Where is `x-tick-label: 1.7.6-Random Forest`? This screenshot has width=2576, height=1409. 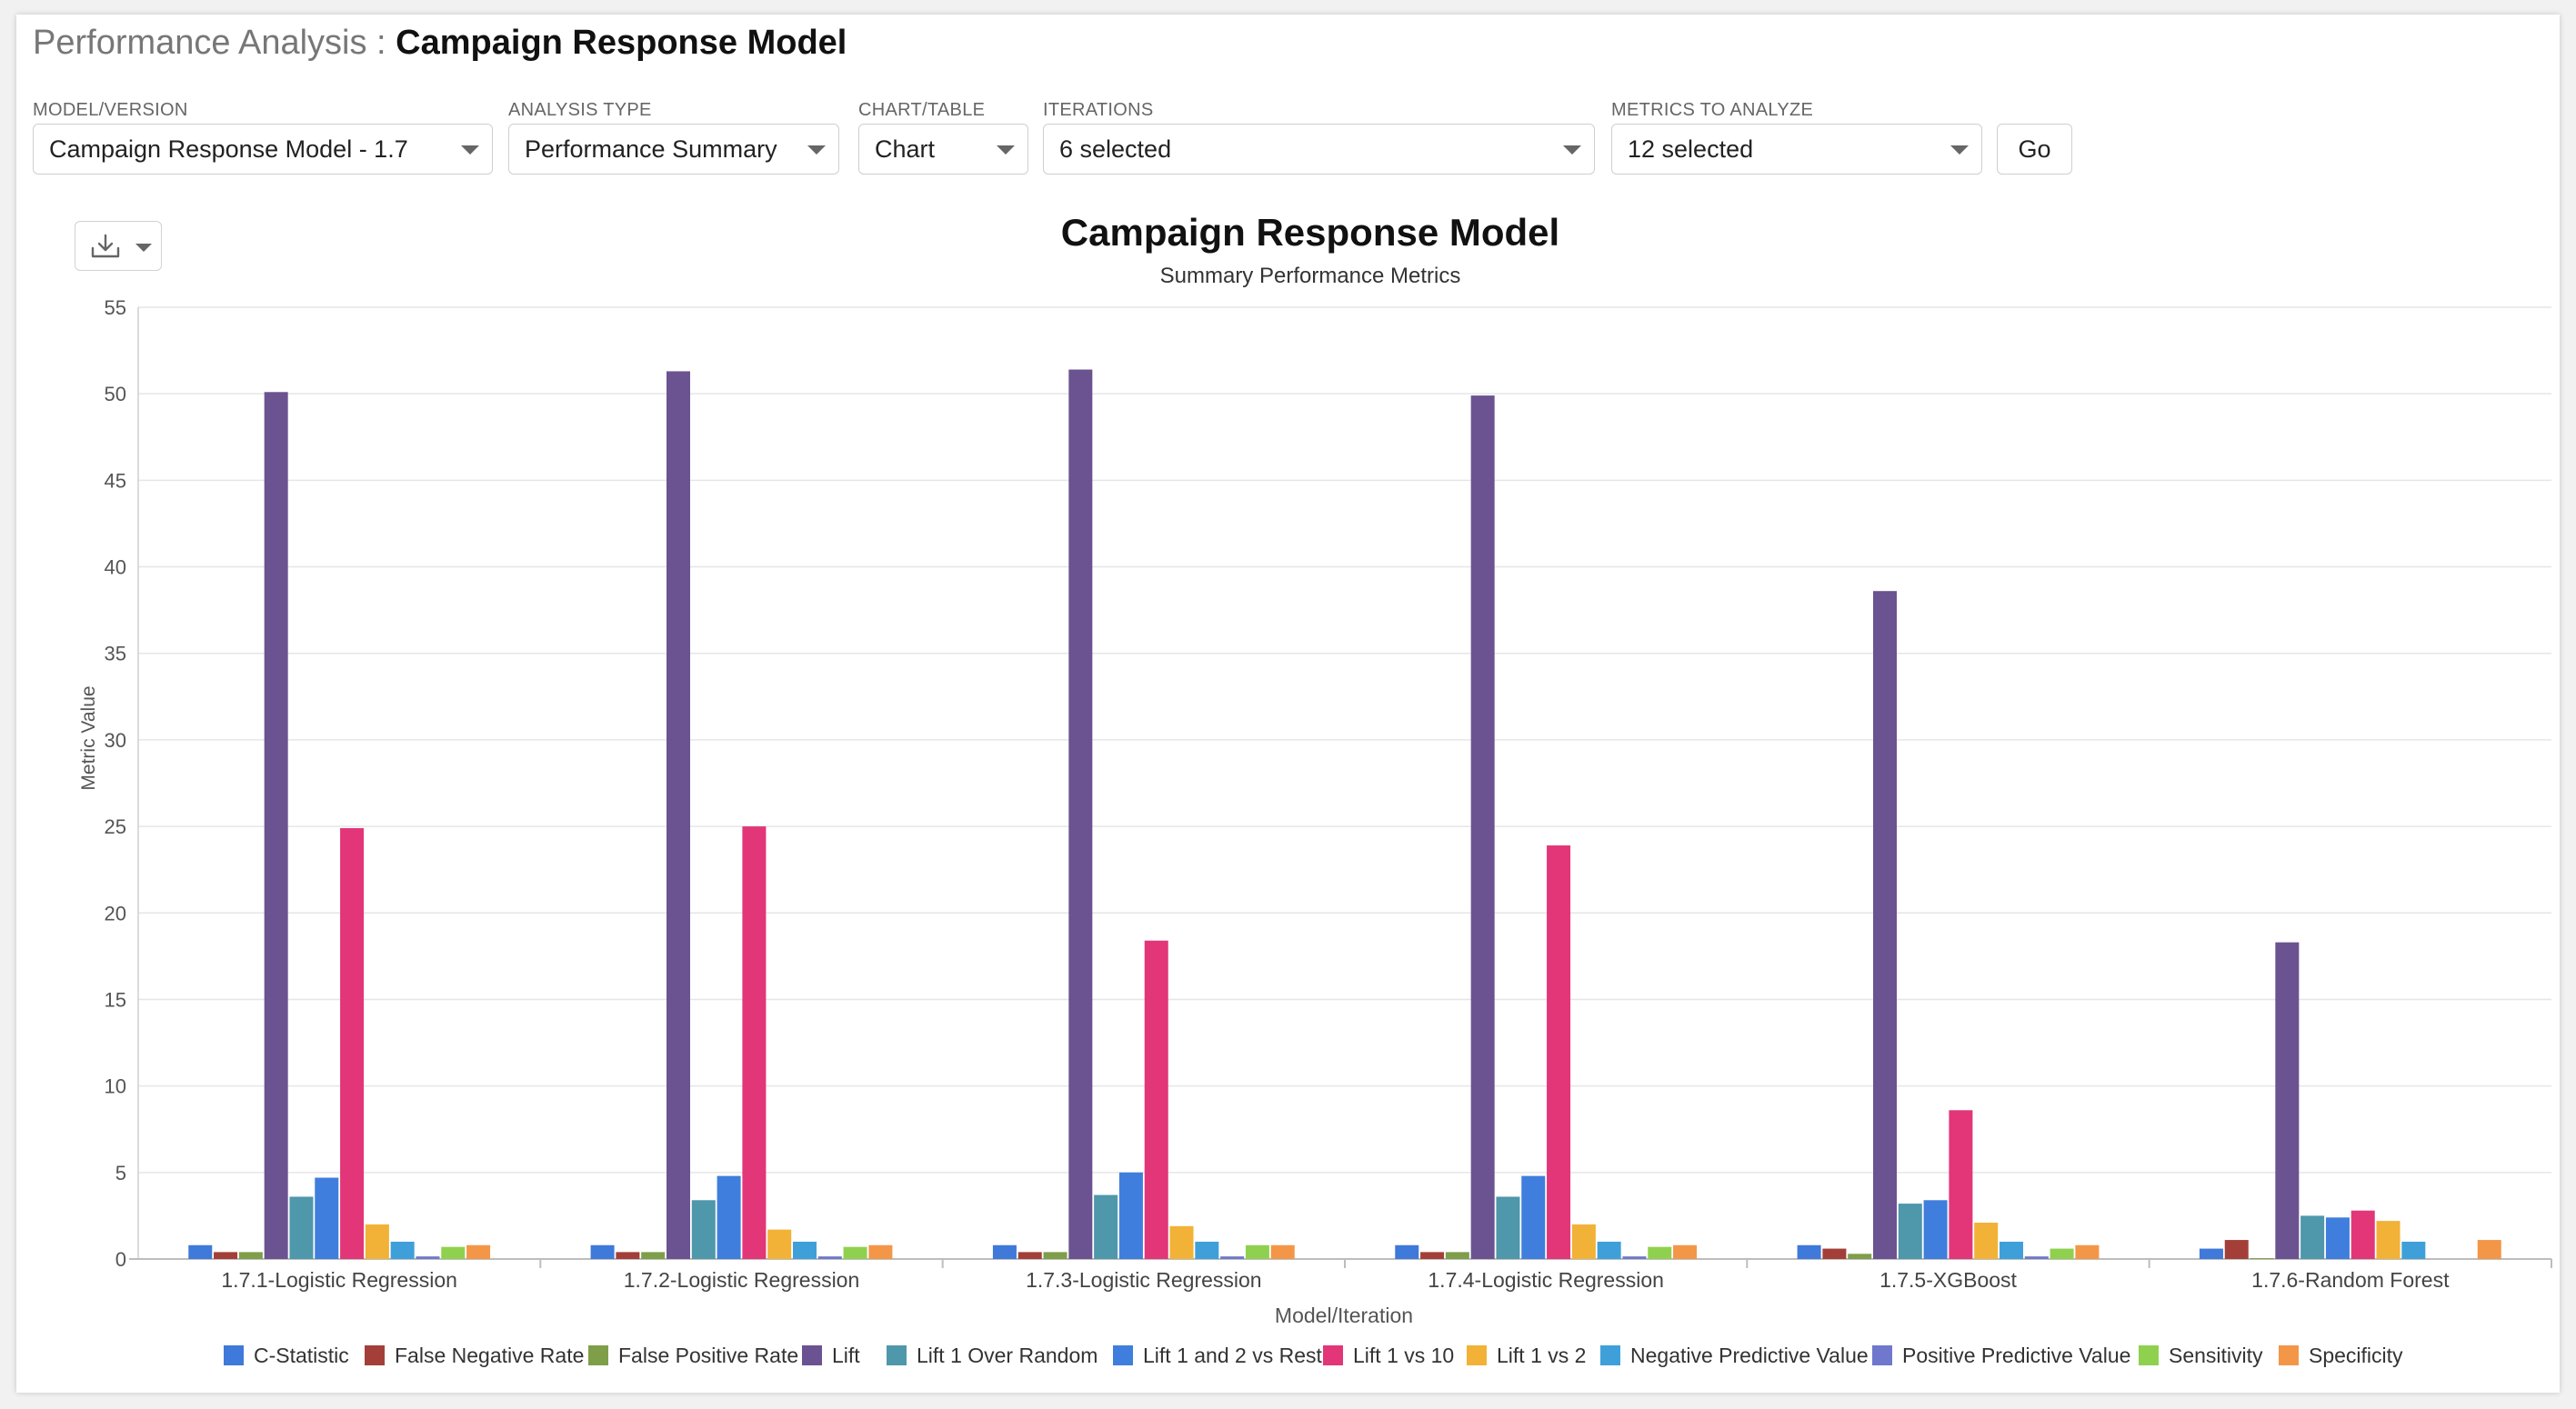 x-tick-label: 1.7.6-Random Forest is located at coordinates (2350, 1280).